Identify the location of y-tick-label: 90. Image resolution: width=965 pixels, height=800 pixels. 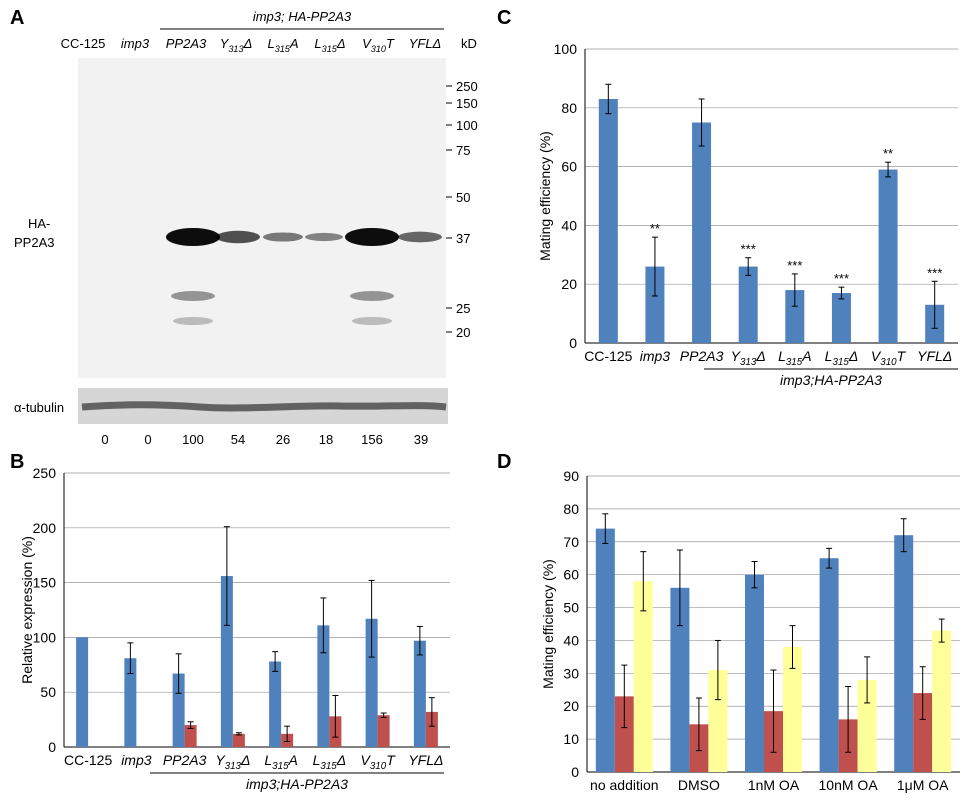
(571, 476).